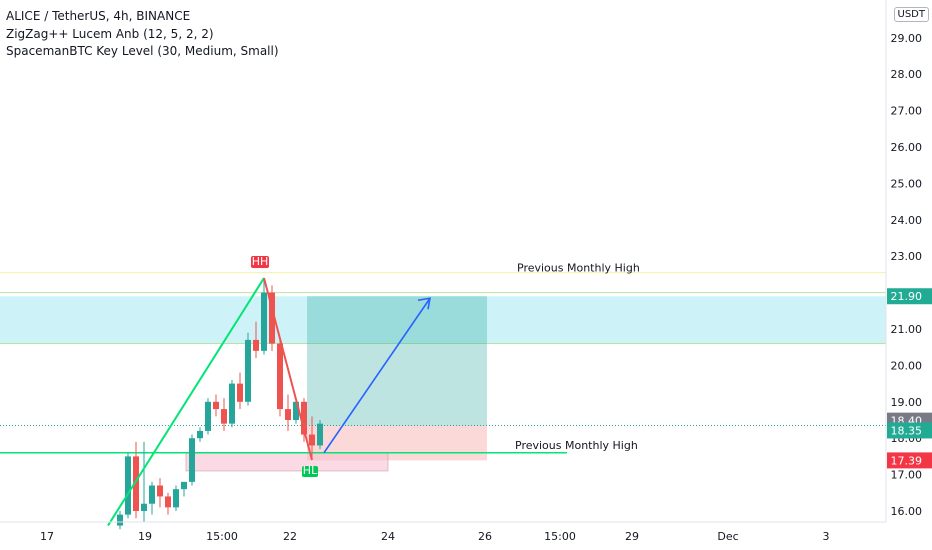 This screenshot has height=550, width=932. What do you see at coordinates (377, 375) in the screenshot?
I see `projection-arrow` at bounding box center [377, 375].